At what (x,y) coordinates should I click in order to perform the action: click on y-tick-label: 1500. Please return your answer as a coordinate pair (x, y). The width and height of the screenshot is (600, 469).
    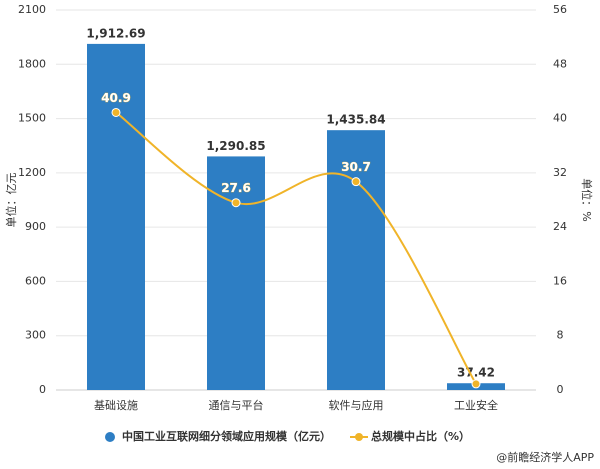
    Looking at the image, I should click on (32, 118).